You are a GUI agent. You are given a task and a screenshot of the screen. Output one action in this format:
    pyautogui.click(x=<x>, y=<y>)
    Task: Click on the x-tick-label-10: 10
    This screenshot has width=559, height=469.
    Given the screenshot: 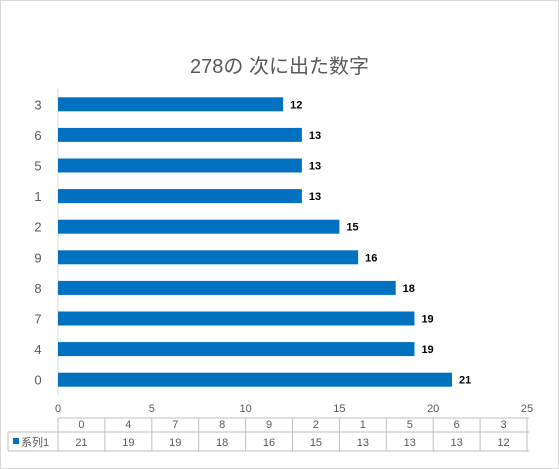 What is the action you would take?
    pyautogui.click(x=245, y=409)
    